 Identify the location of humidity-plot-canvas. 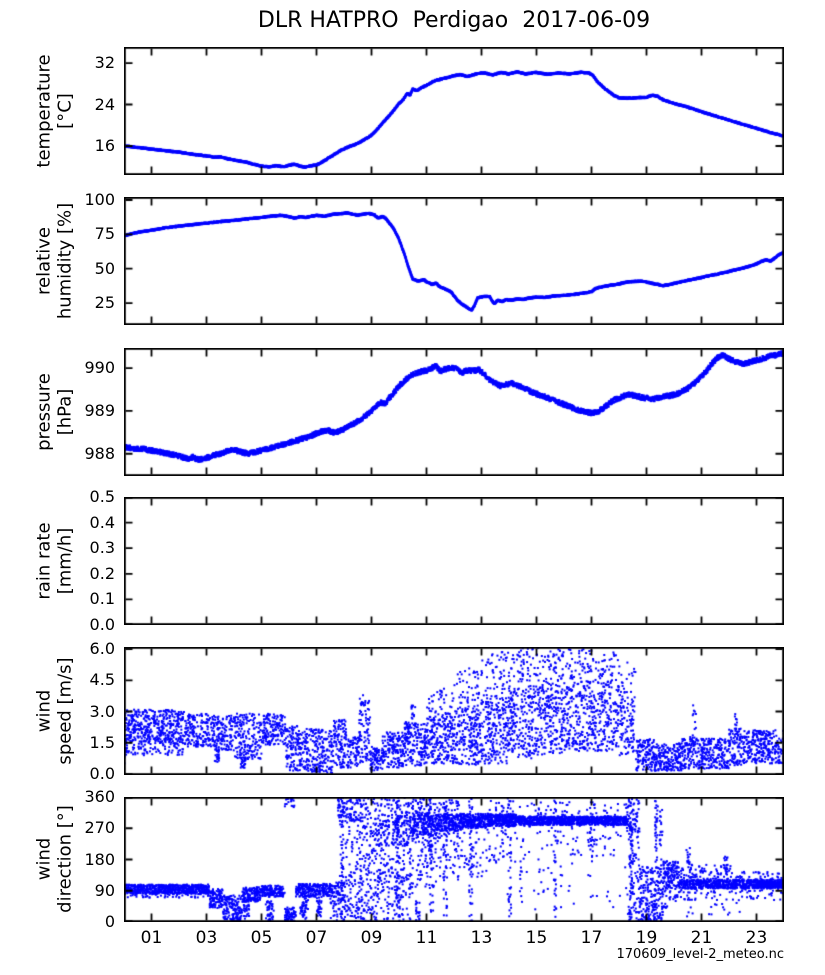
(454, 261).